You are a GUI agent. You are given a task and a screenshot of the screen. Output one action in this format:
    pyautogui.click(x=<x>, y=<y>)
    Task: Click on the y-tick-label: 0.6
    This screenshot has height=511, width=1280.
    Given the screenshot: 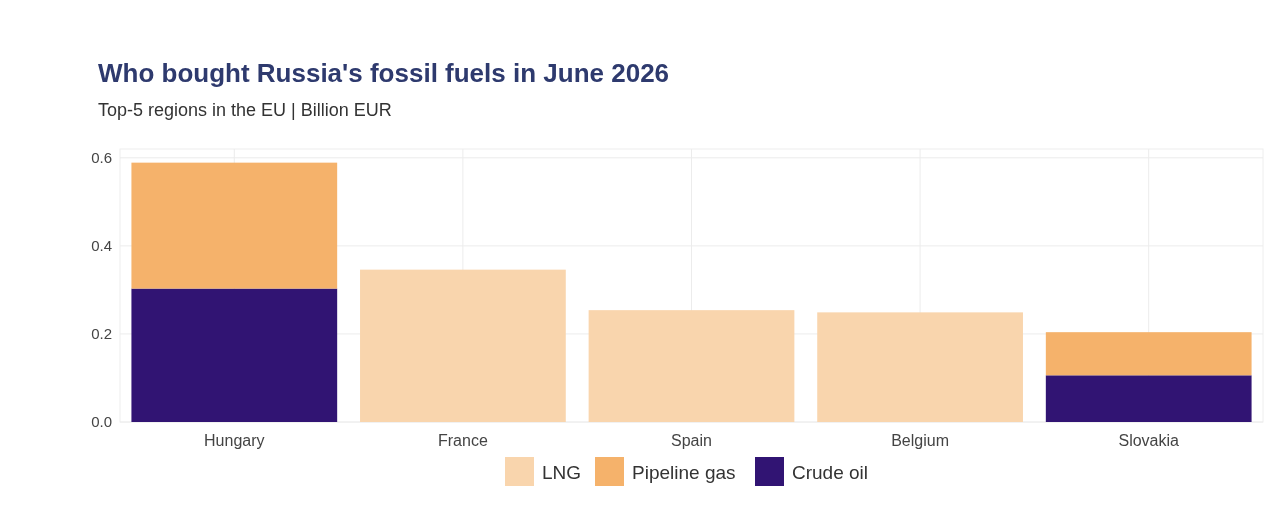 What is the action you would take?
    pyautogui.click(x=101, y=158)
    